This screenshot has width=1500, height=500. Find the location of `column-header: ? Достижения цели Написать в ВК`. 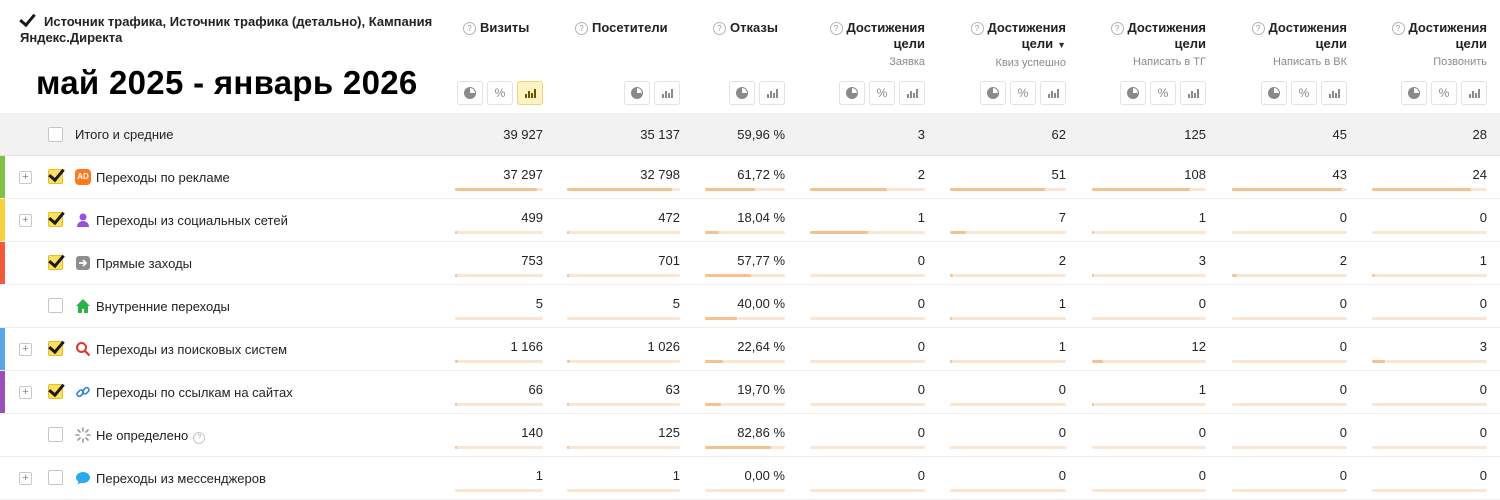

column-header: ? Достижения цели Написать в ВК is located at coordinates (1287, 44).